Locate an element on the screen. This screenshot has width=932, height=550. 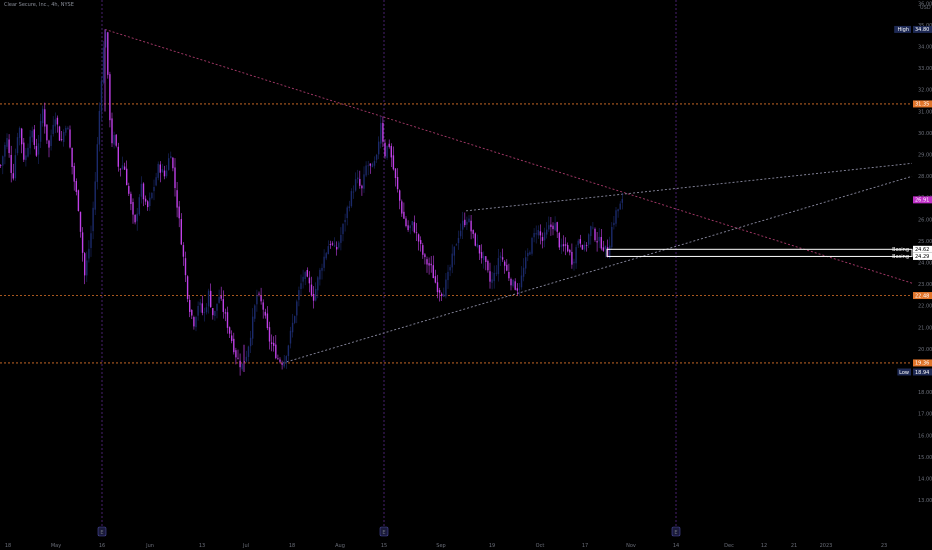
time-tick-label: 18 is located at coordinates (8, 546).